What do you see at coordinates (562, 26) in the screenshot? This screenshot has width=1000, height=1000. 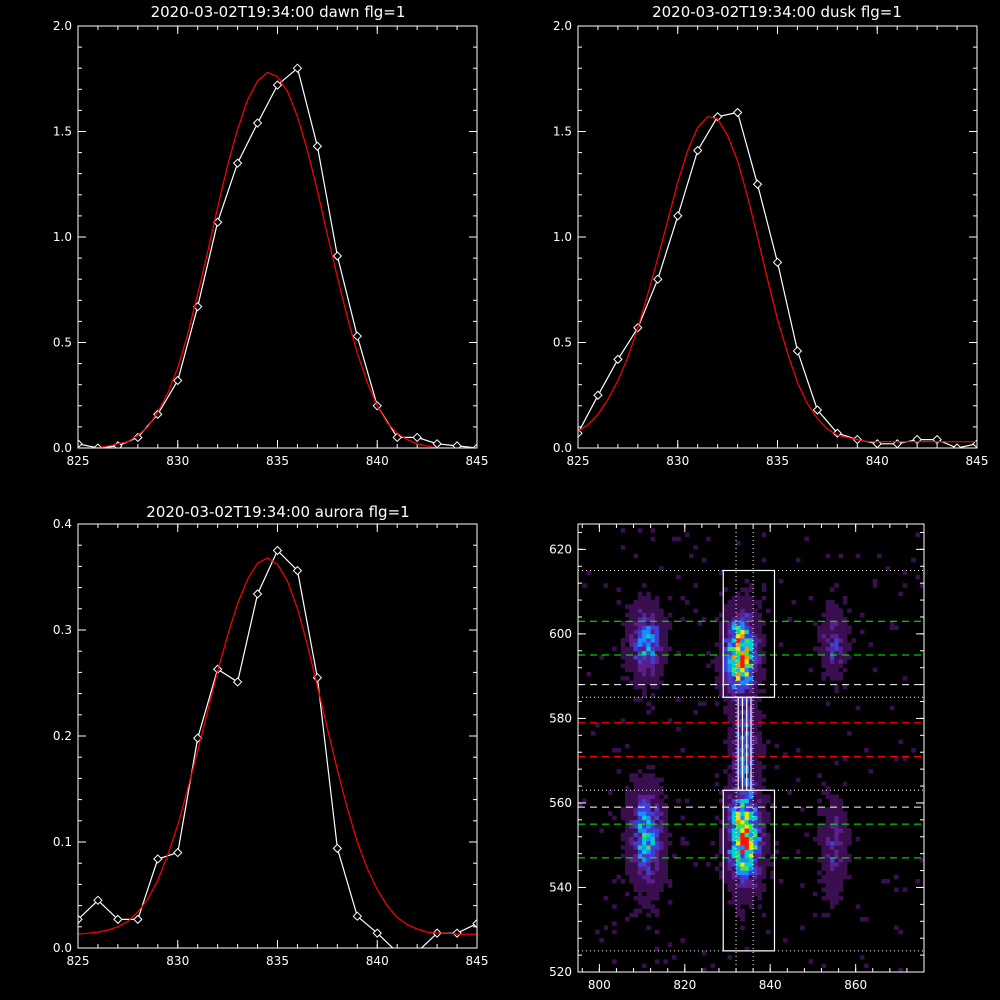 I see `y-tick-label: 2.0` at bounding box center [562, 26].